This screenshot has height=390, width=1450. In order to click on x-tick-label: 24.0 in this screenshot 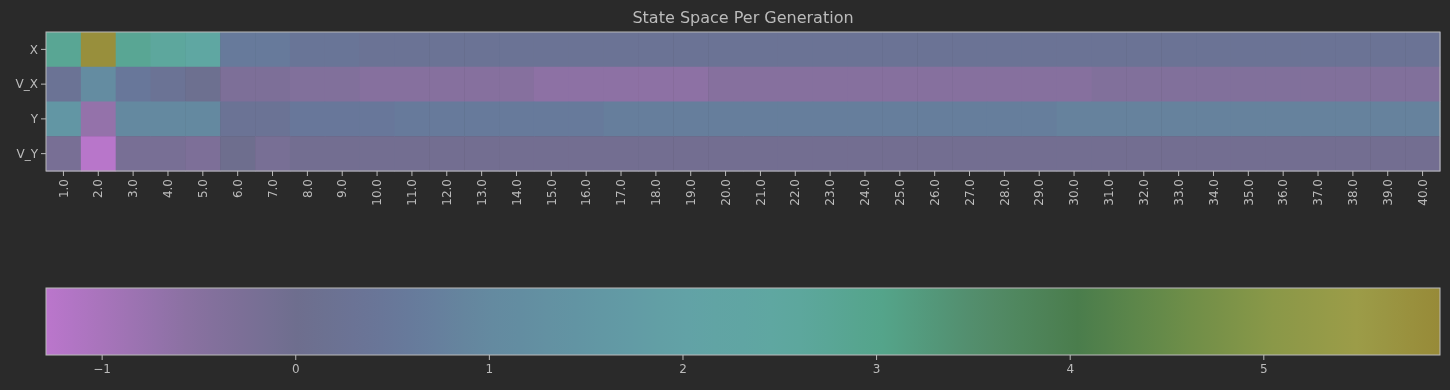, I will do `click(865, 192)`.